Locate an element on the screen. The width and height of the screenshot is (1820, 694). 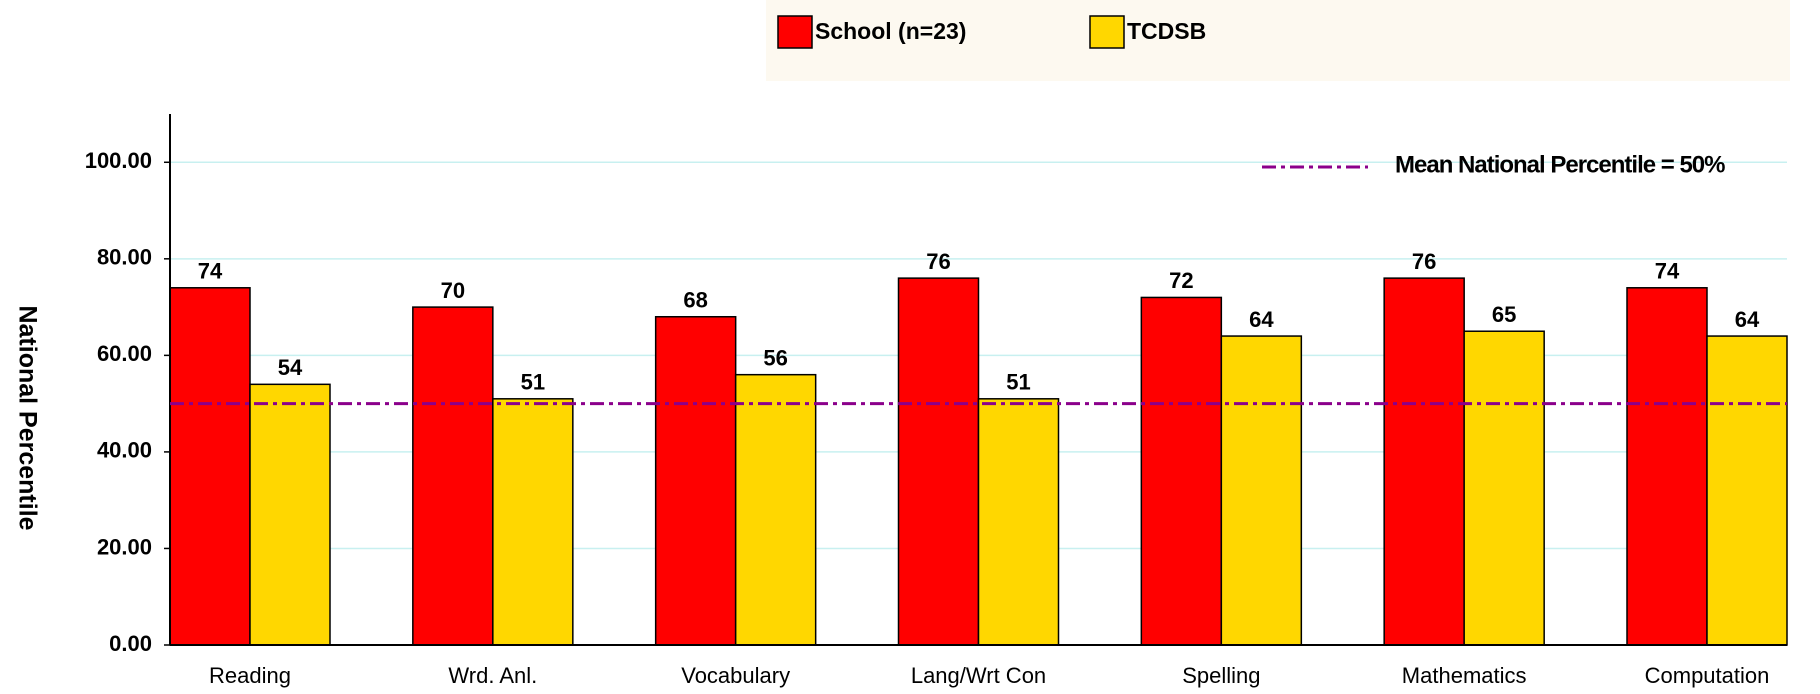
value-label: 54 is located at coordinates (290, 367).